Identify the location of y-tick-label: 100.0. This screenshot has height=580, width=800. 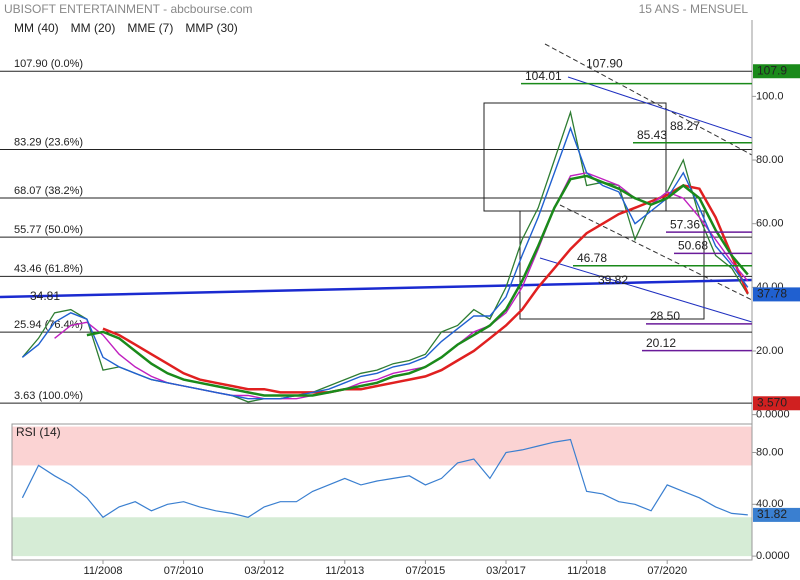
(770, 96).